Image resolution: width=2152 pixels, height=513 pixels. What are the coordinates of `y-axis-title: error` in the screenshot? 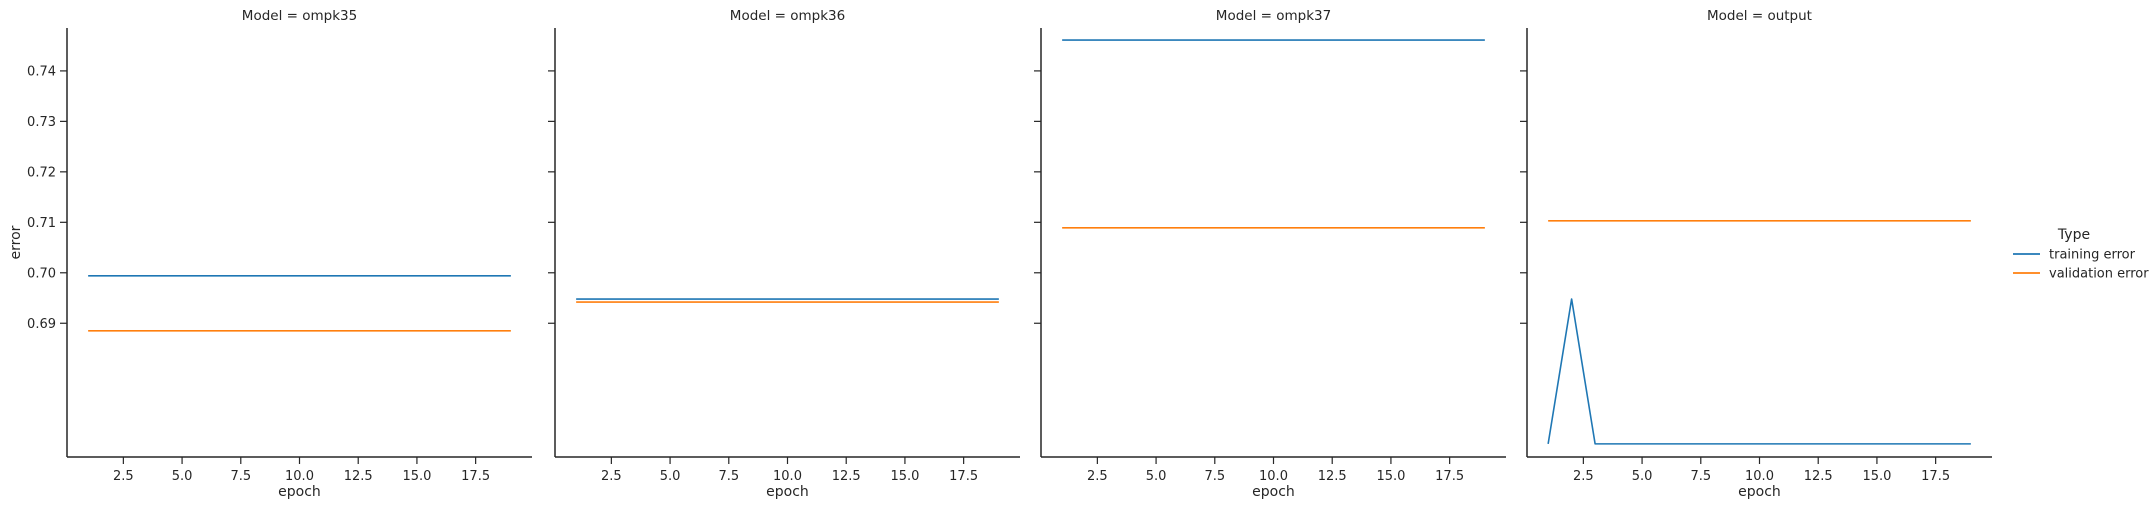 It's located at (16, 242).